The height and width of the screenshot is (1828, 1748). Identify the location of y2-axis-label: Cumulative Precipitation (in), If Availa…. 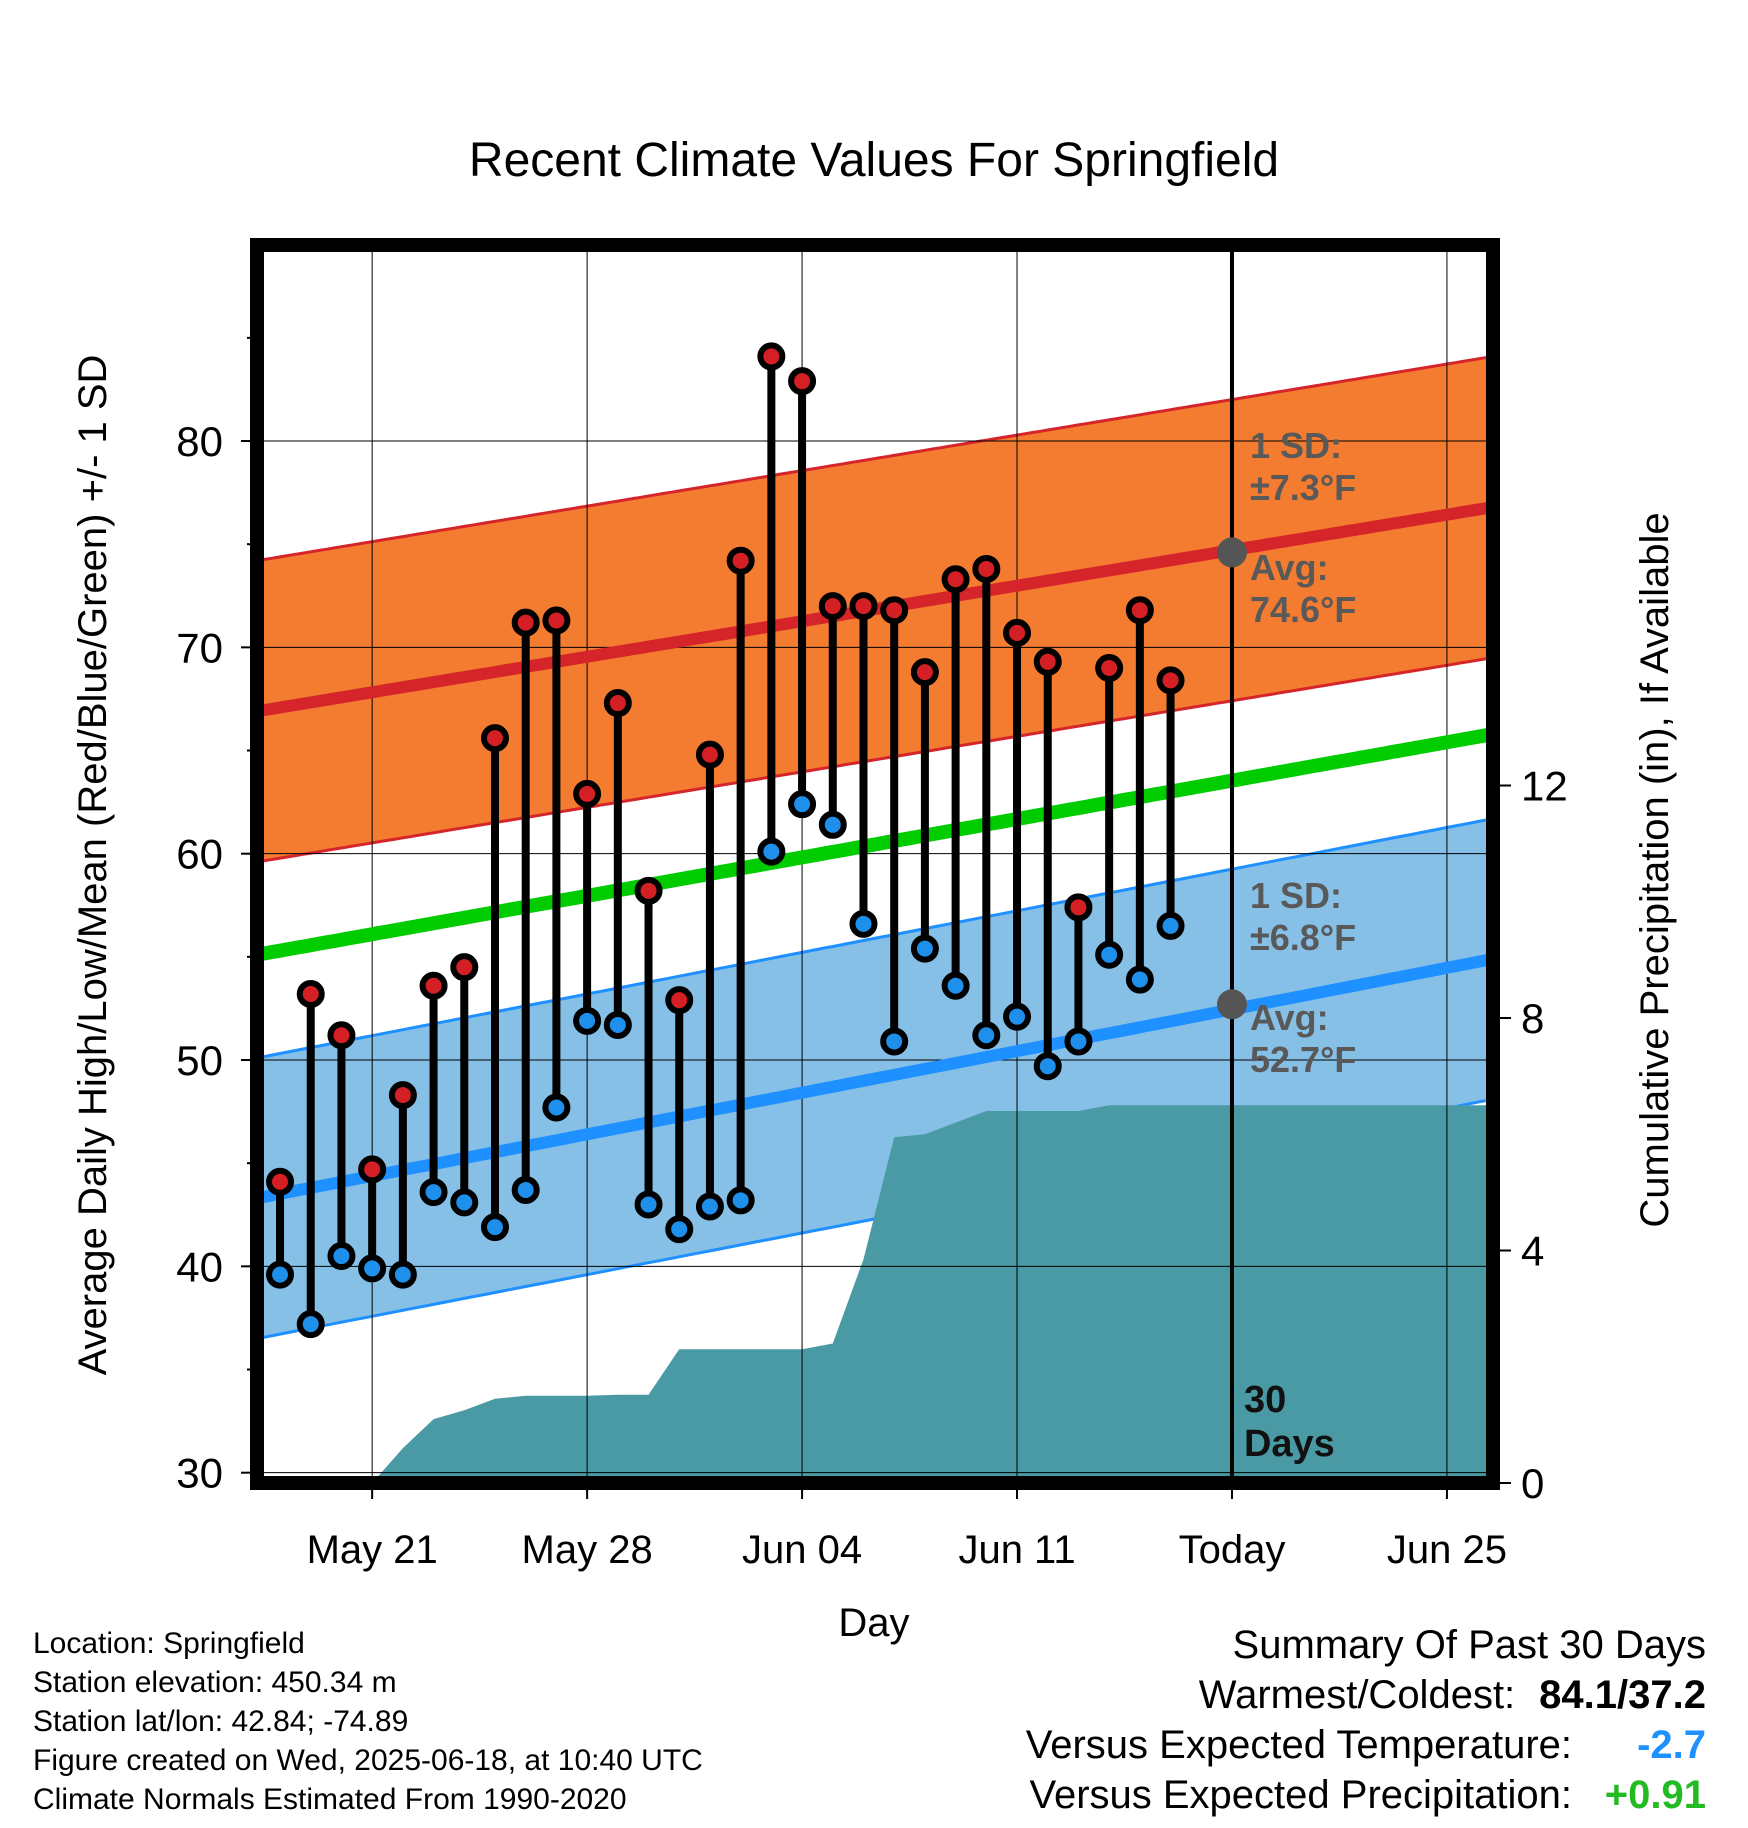
(1655, 869).